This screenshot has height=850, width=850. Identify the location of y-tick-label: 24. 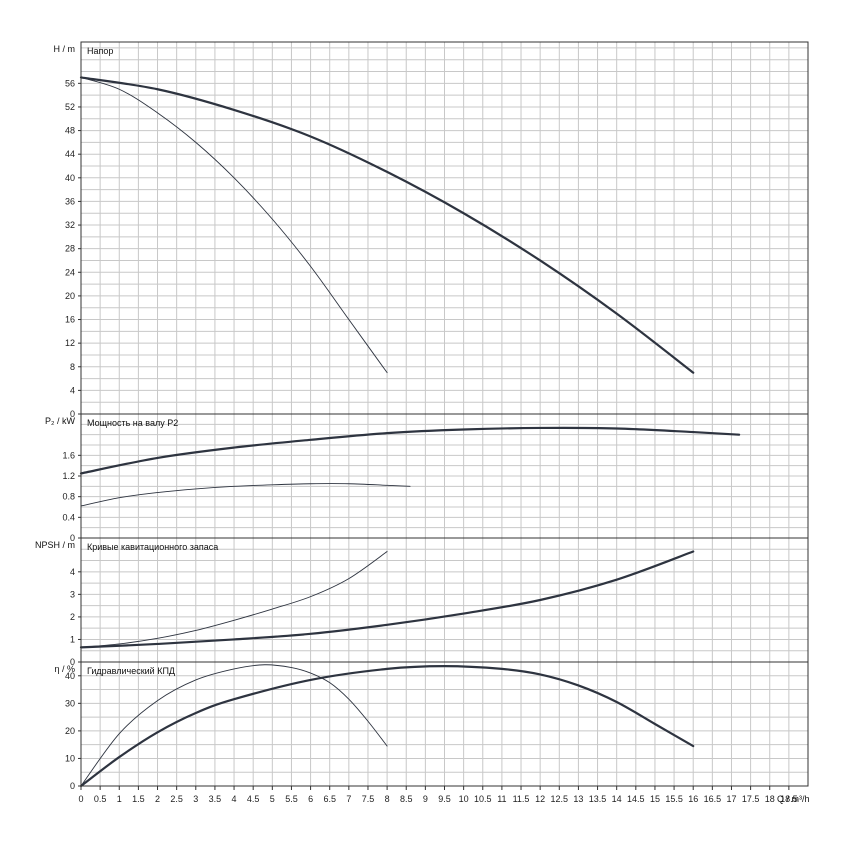
(70, 272).